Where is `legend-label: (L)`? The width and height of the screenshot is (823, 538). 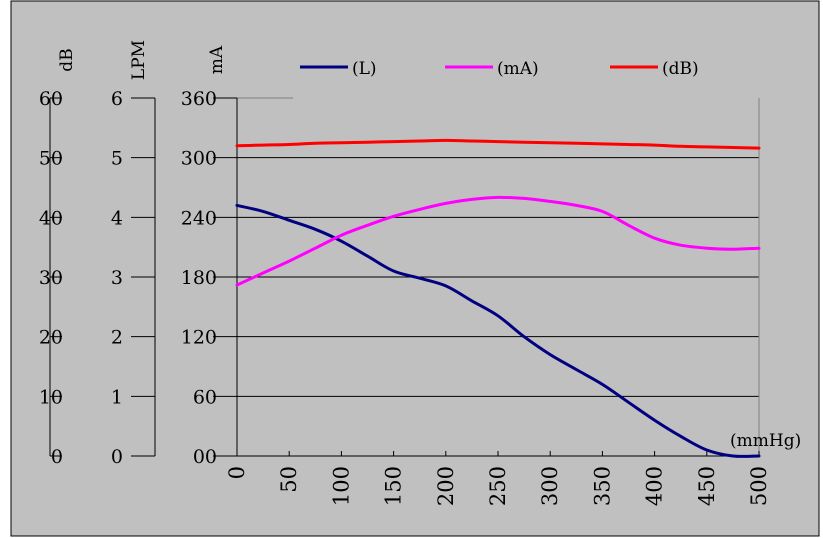
legend-label: (L) is located at coordinates (364, 69).